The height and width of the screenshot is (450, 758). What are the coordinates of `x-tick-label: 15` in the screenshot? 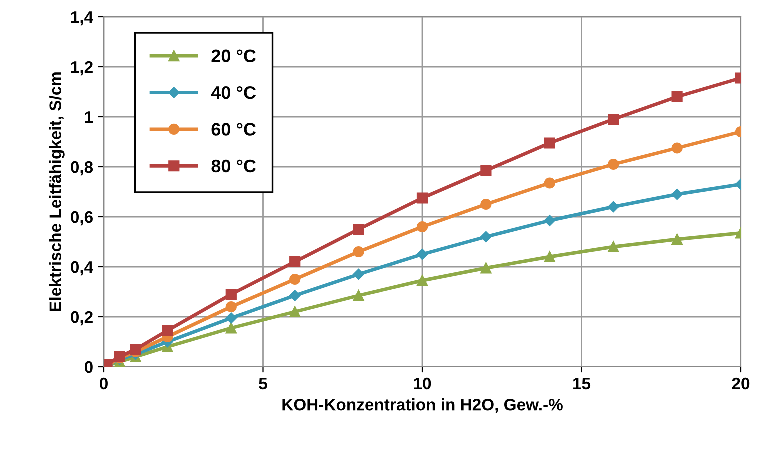 It's located at (582, 384).